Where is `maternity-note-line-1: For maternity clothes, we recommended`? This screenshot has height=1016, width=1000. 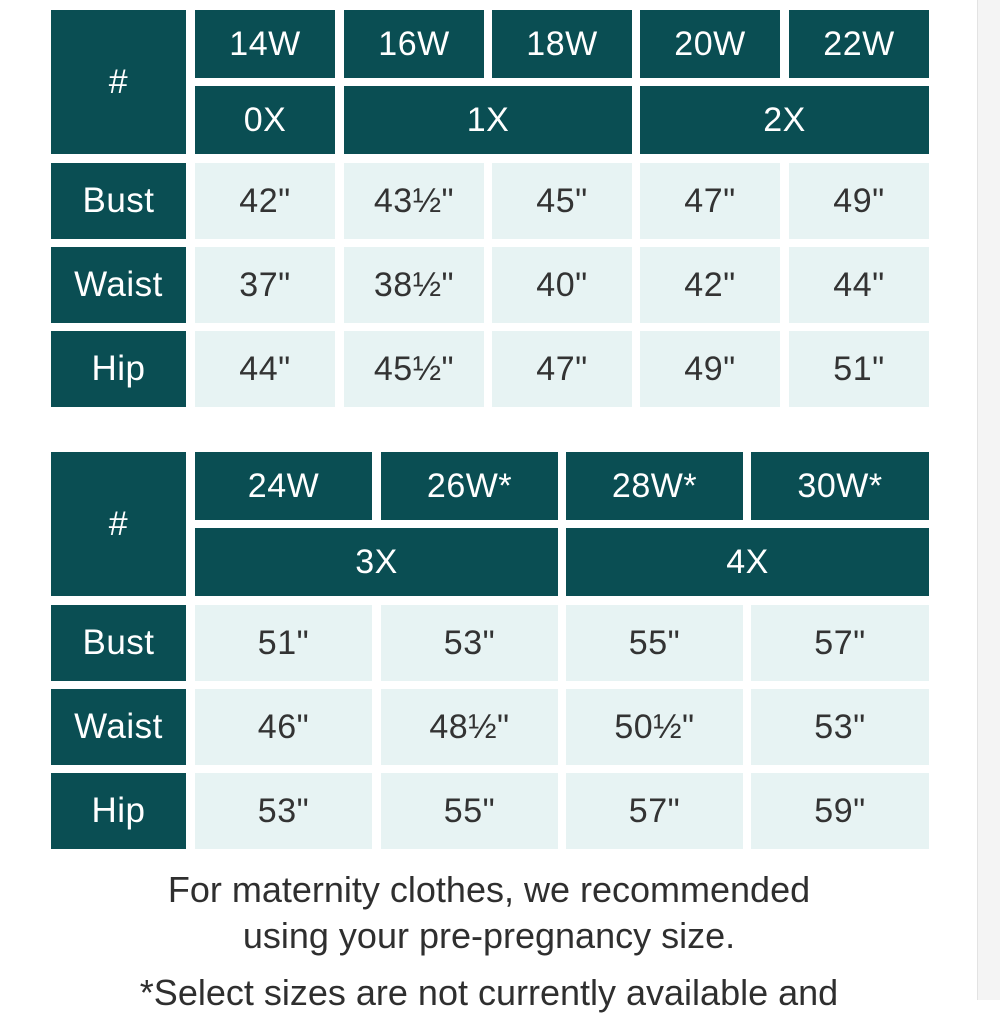
maternity-note-line-1: For maternity clothes, we recommended is located at coordinates (489, 889).